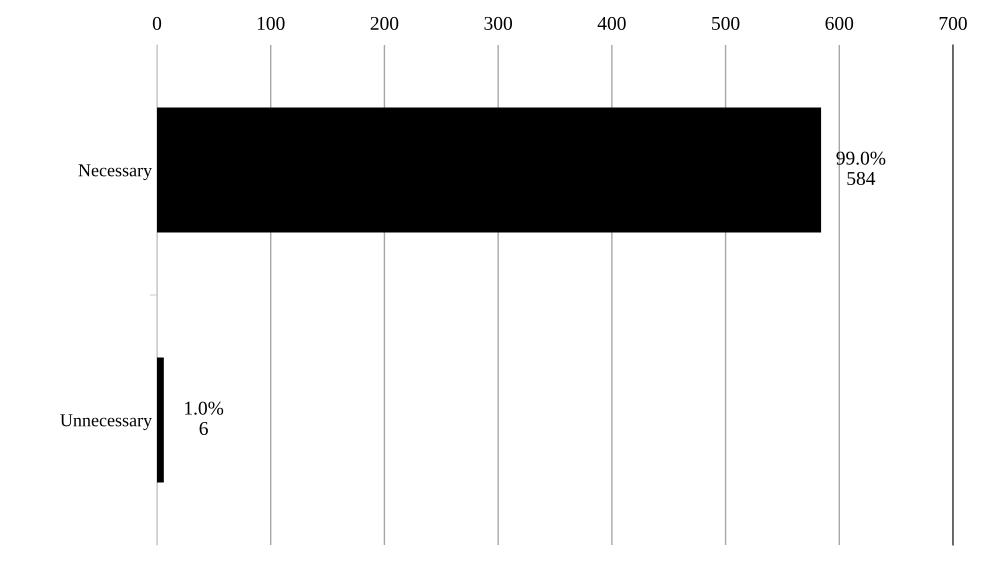 The image size is (989, 569). Describe the element at coordinates (271, 23) in the screenshot. I see `x-tick-label: 100` at that location.